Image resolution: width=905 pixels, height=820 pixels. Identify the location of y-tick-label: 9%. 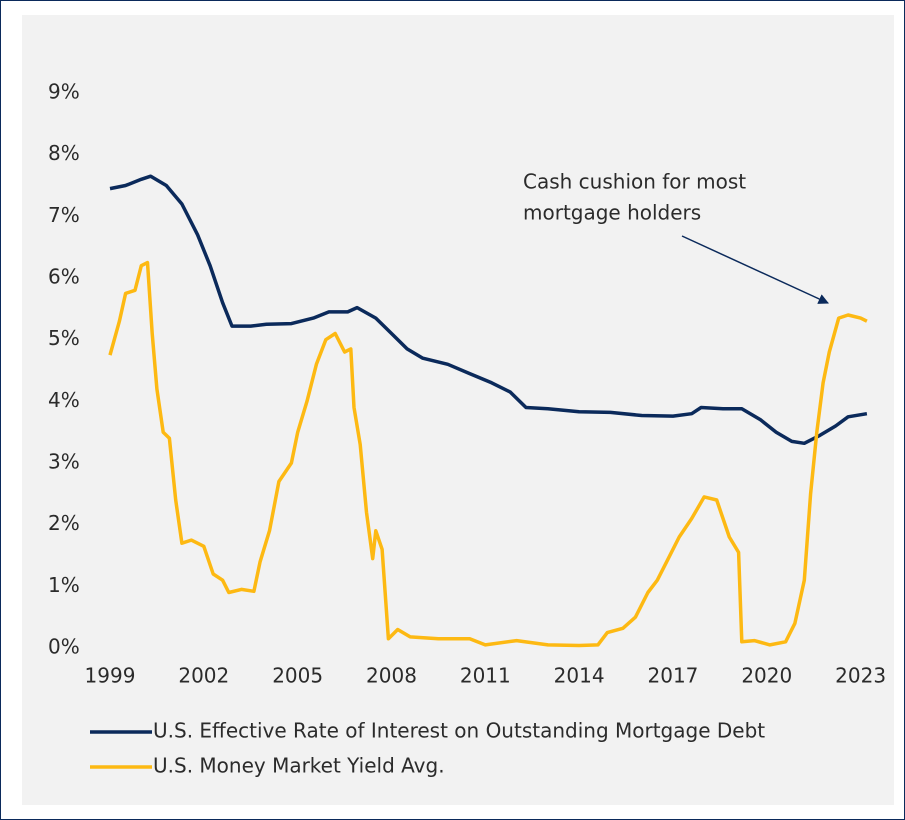
(64, 92).